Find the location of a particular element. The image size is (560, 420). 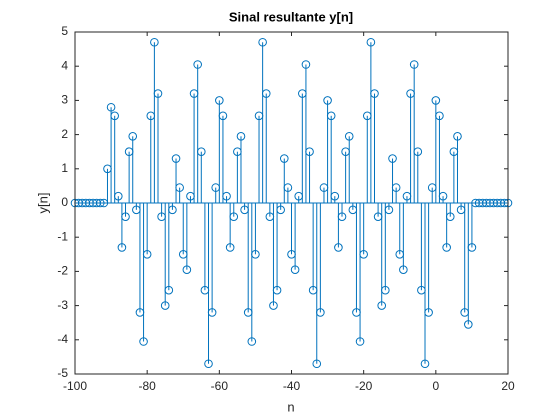

chart-title: Sinal resultante y[n] is located at coordinates (291, 16).